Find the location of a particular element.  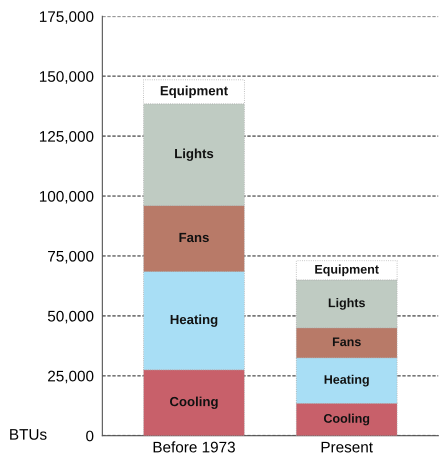

y-tick-label: 50,000 is located at coordinates (71, 317).